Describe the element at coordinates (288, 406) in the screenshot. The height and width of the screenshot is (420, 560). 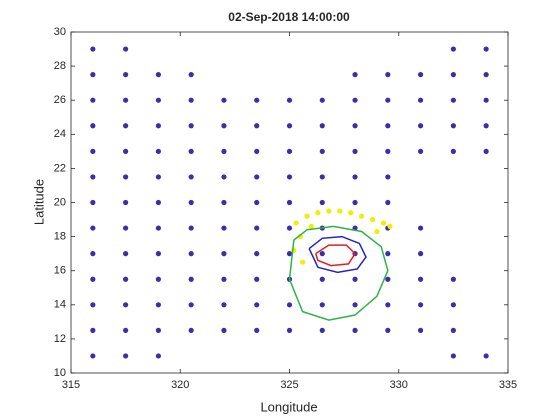
I see `x-axis-label: Longitude` at that location.